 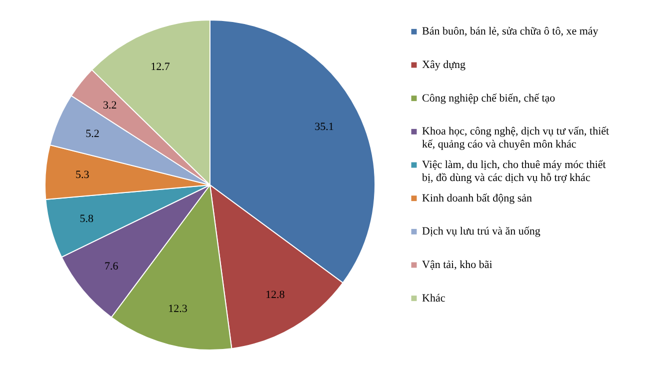 I want to click on legend-label: Khác, so click(x=434, y=298).